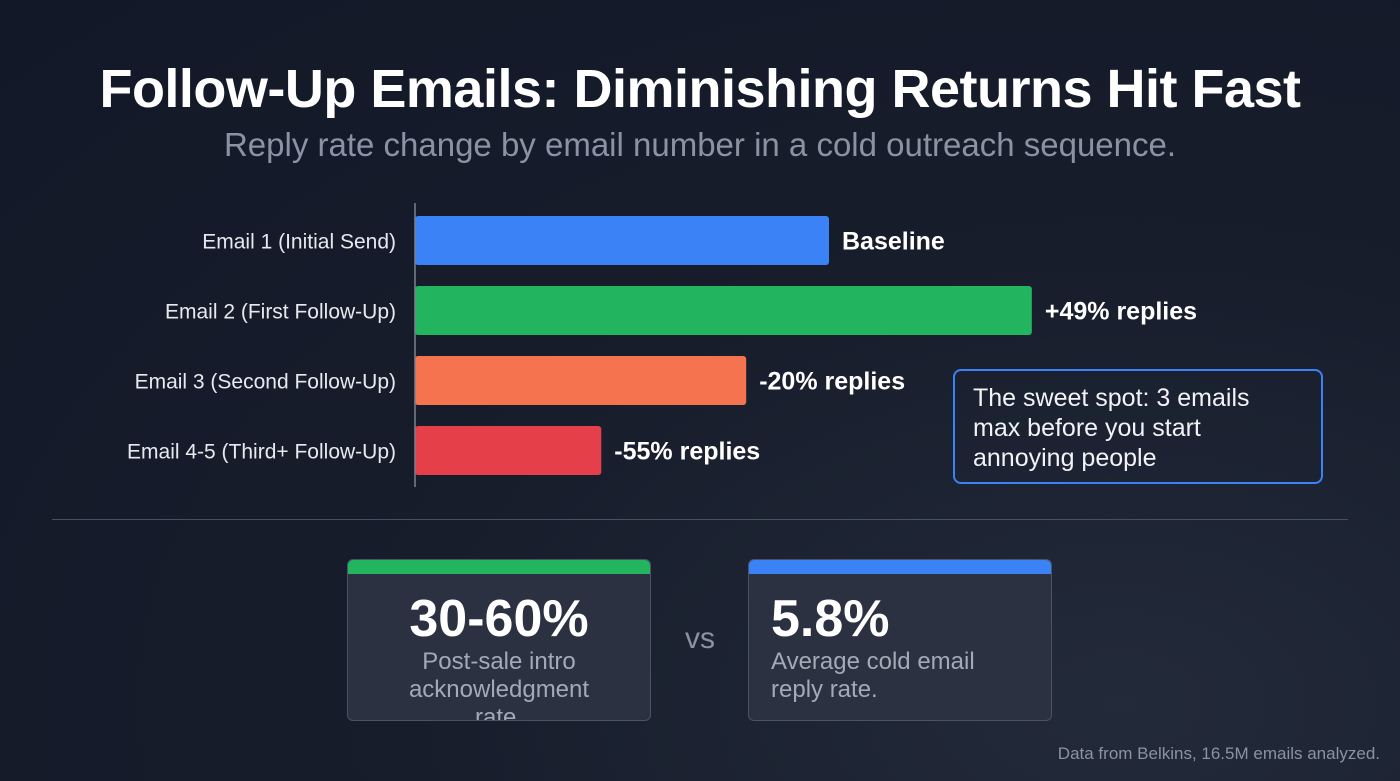 This screenshot has height=781, width=1400. I want to click on vs-label: vs, so click(700, 638).